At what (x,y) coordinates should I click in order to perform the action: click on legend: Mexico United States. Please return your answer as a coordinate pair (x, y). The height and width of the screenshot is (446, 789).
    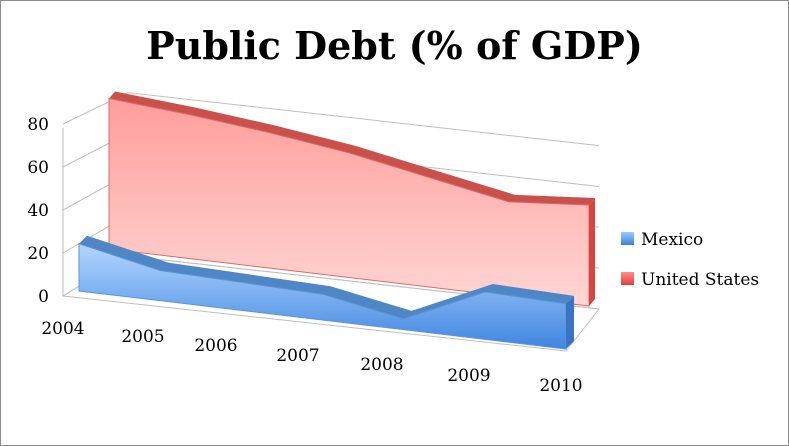
    Looking at the image, I should click on (690, 260).